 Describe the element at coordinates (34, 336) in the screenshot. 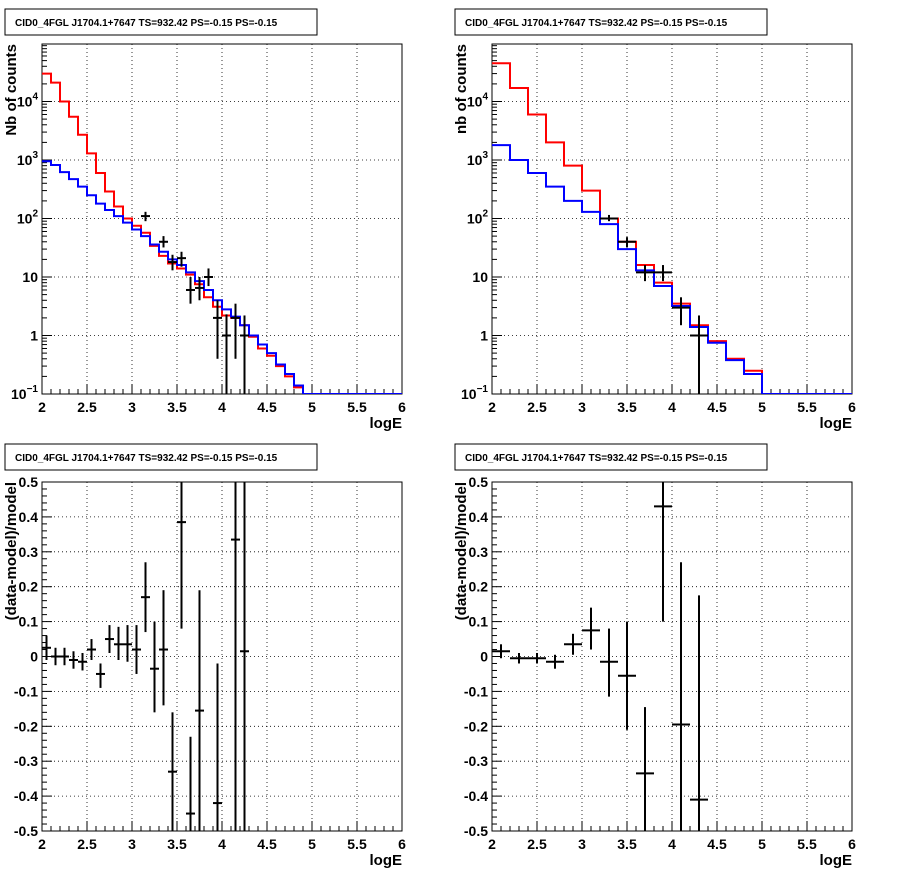

I see `y-tick-label: 1` at that location.